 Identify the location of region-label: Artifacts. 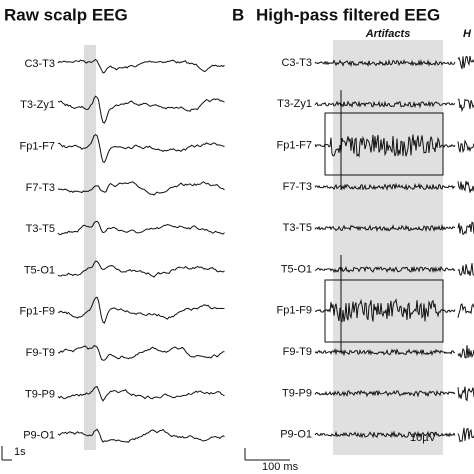
(388, 34).